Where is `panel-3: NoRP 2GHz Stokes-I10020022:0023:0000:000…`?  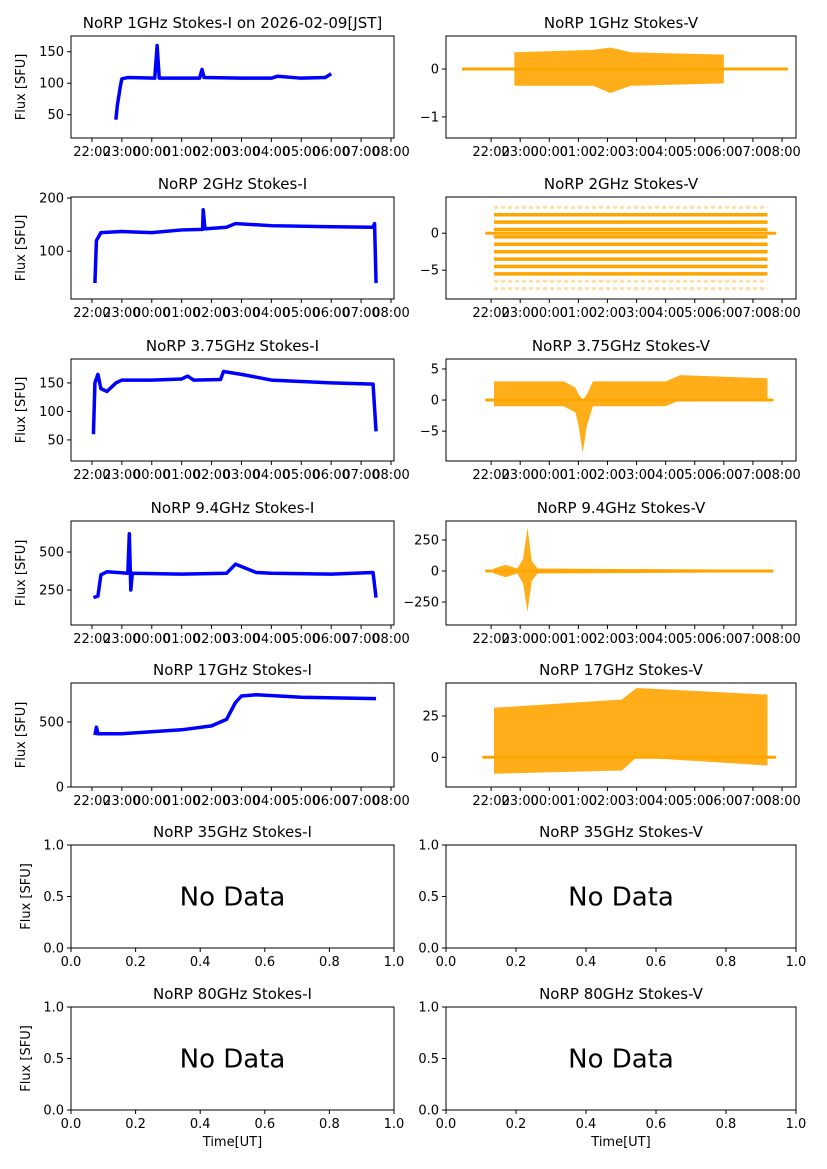
panel-3: NoRP 2GHz Stokes-I10020022:0023:0000:000… is located at coordinates (212, 248).